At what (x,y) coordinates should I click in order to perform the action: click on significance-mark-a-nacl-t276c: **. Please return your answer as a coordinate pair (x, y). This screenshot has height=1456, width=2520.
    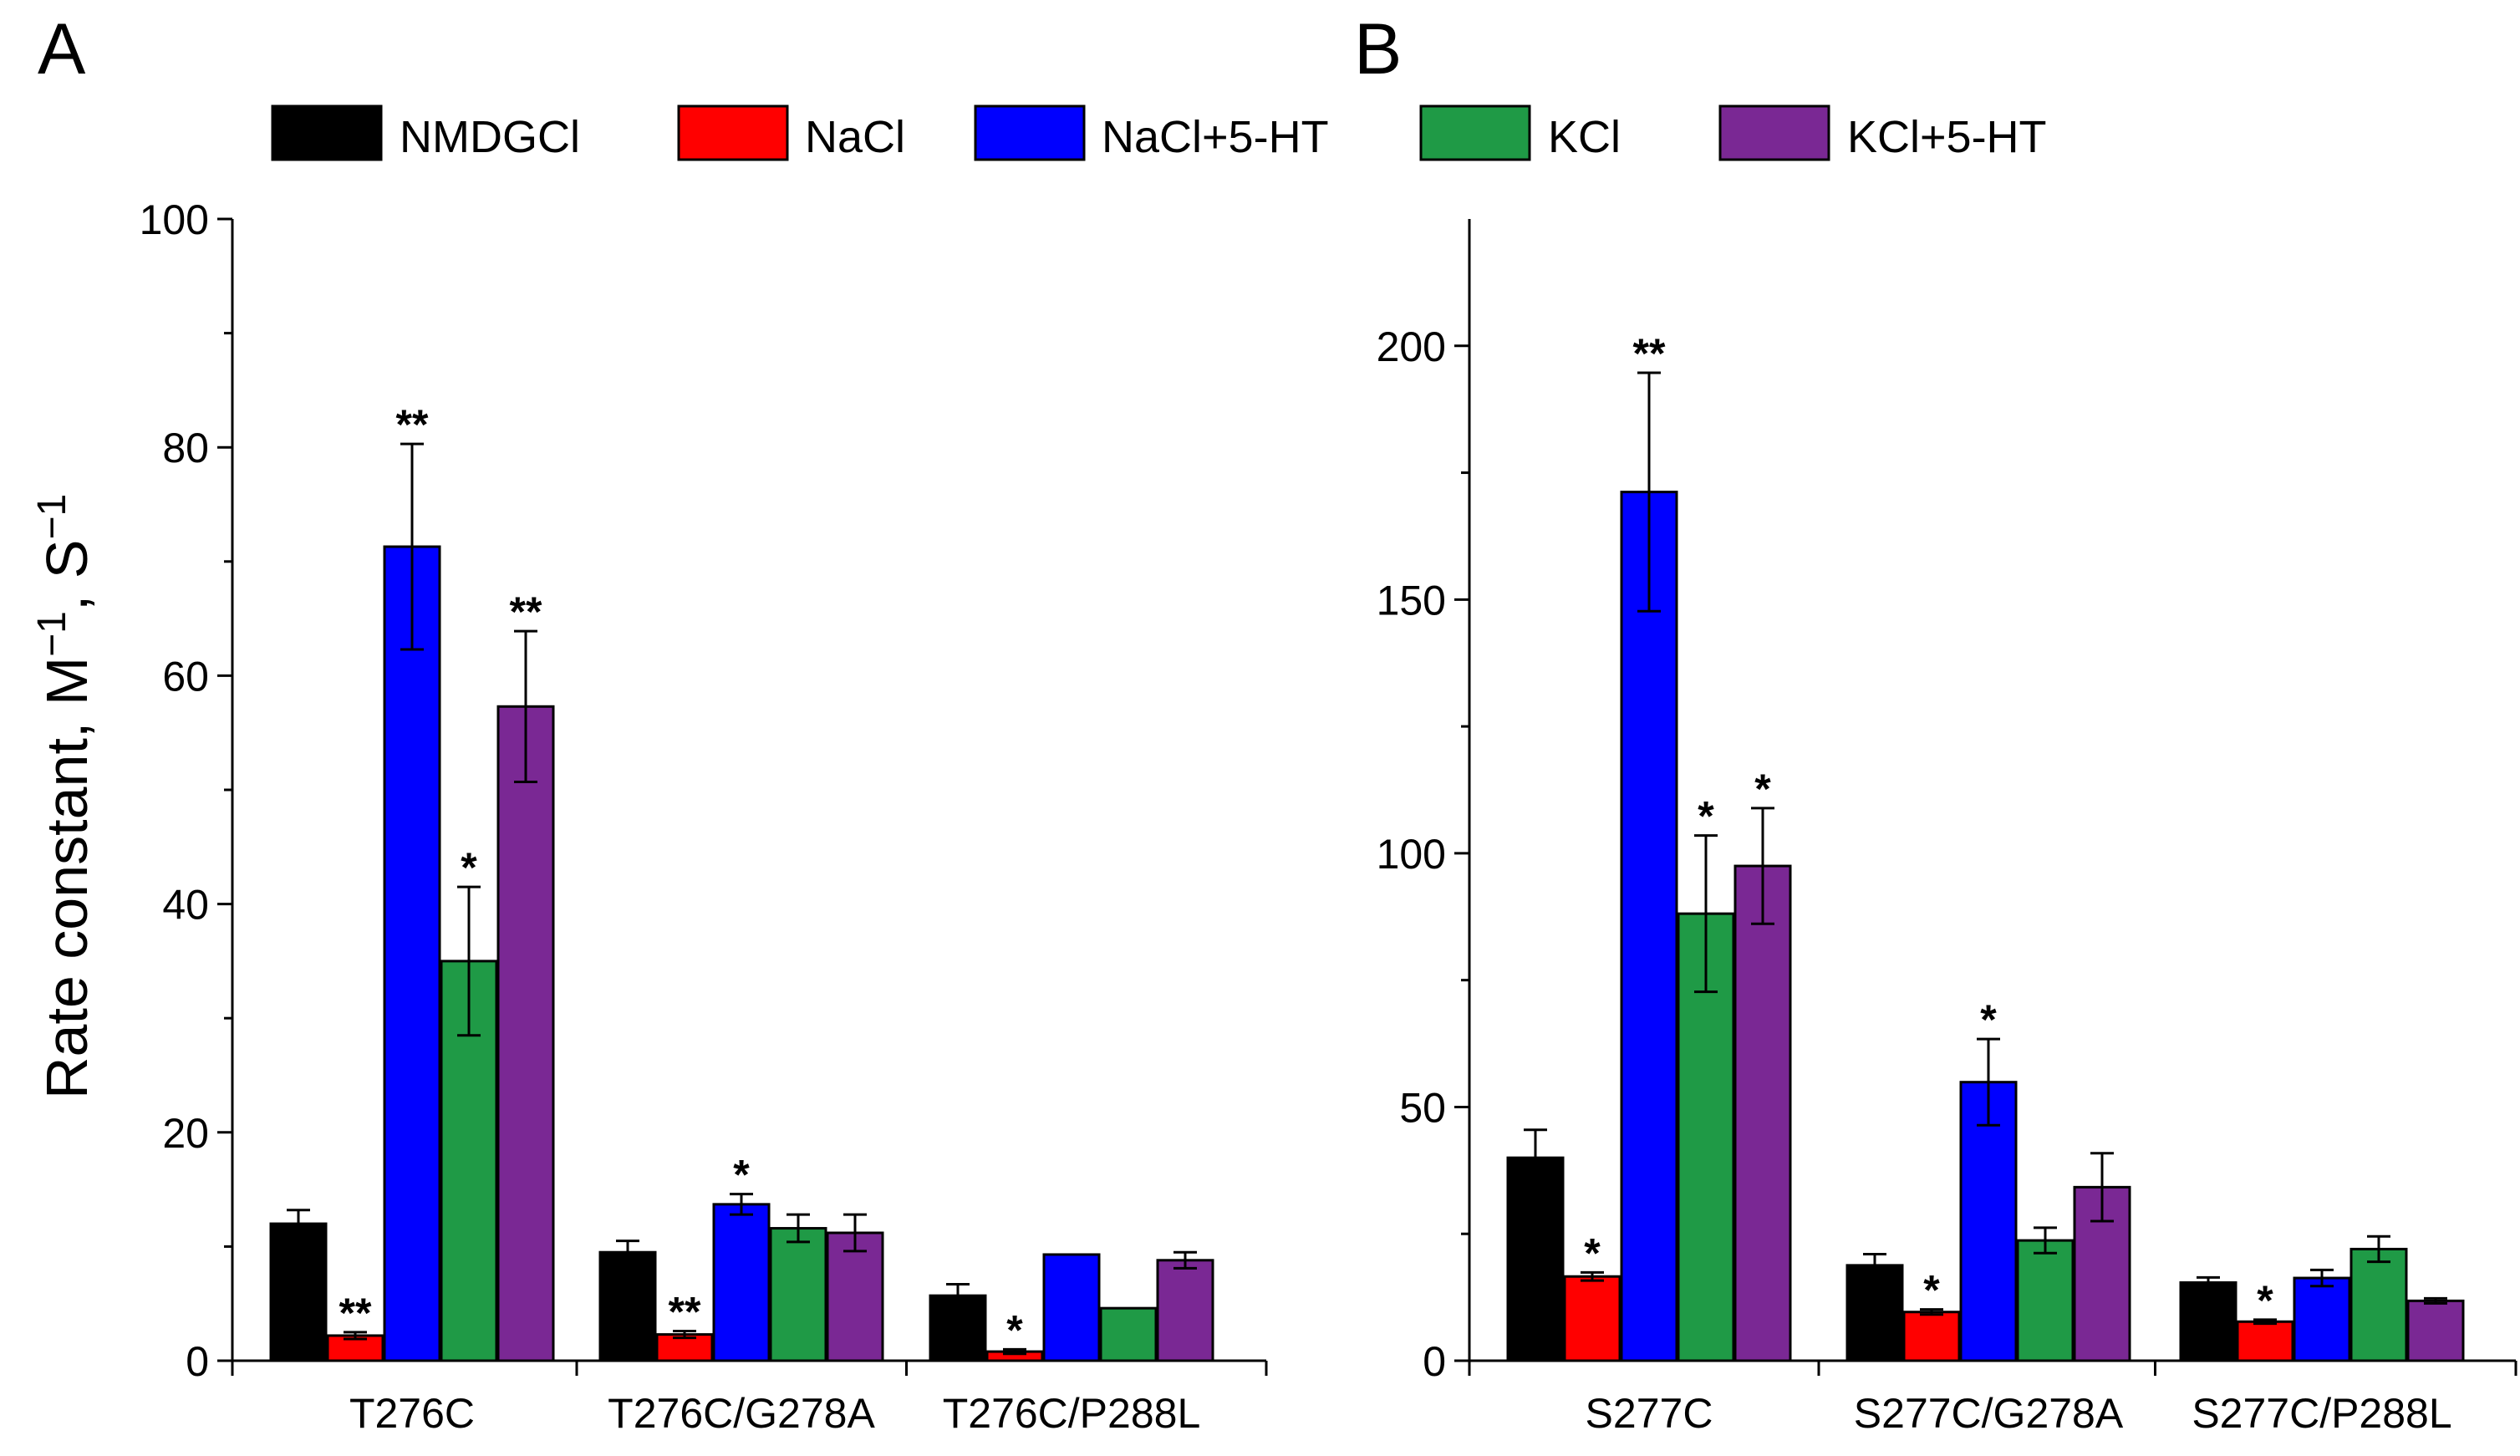
    Looking at the image, I should click on (355, 1313).